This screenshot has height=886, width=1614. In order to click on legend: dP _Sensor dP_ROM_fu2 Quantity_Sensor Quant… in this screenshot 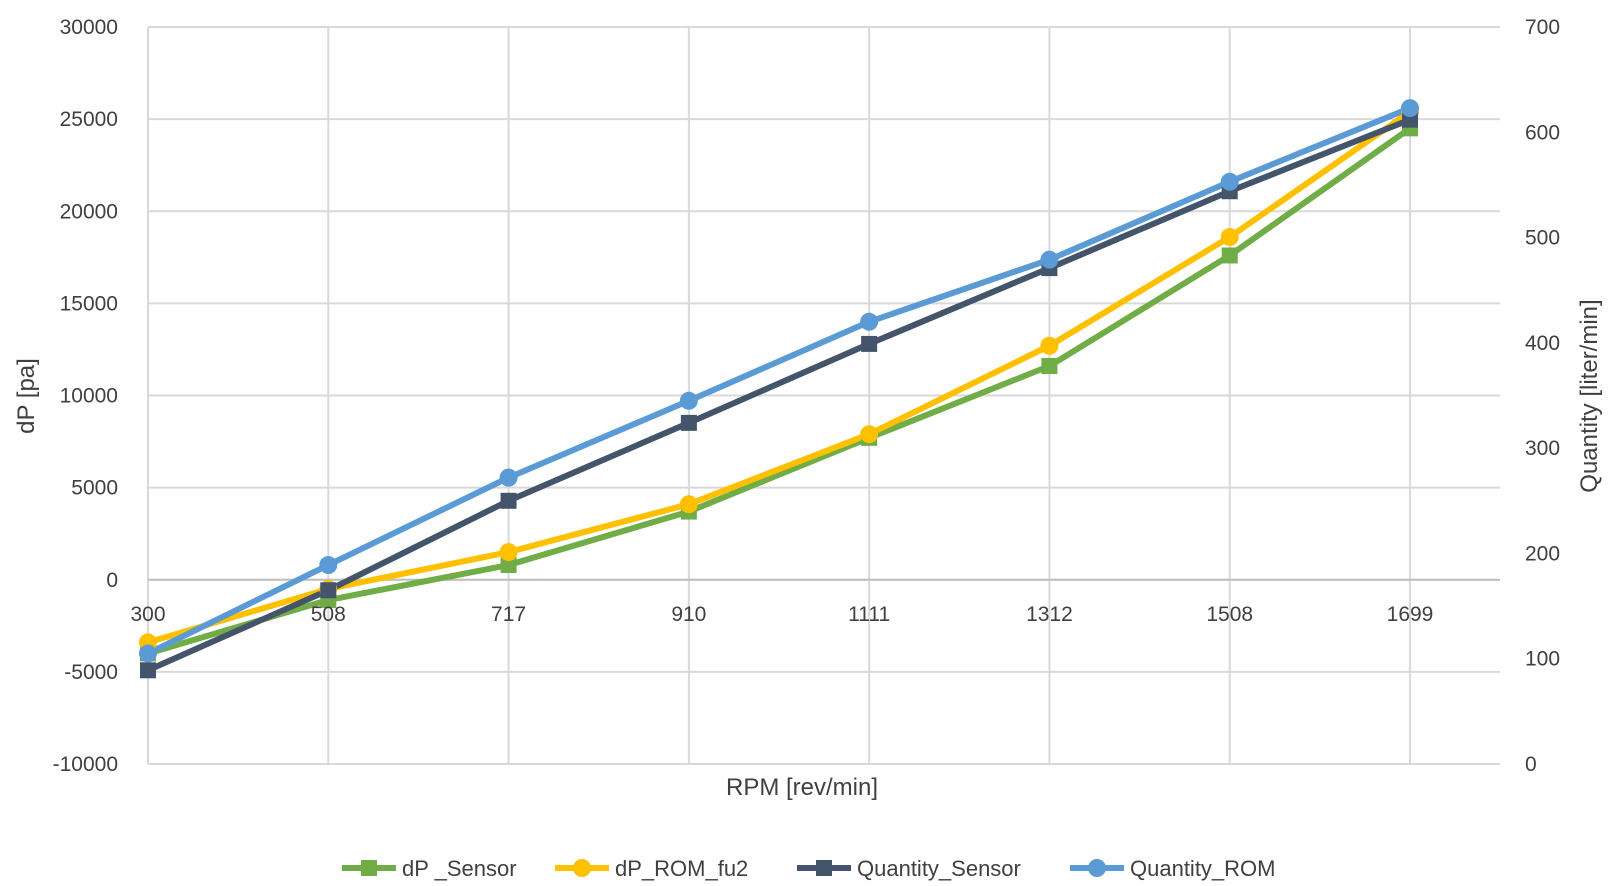, I will do `click(809, 868)`.